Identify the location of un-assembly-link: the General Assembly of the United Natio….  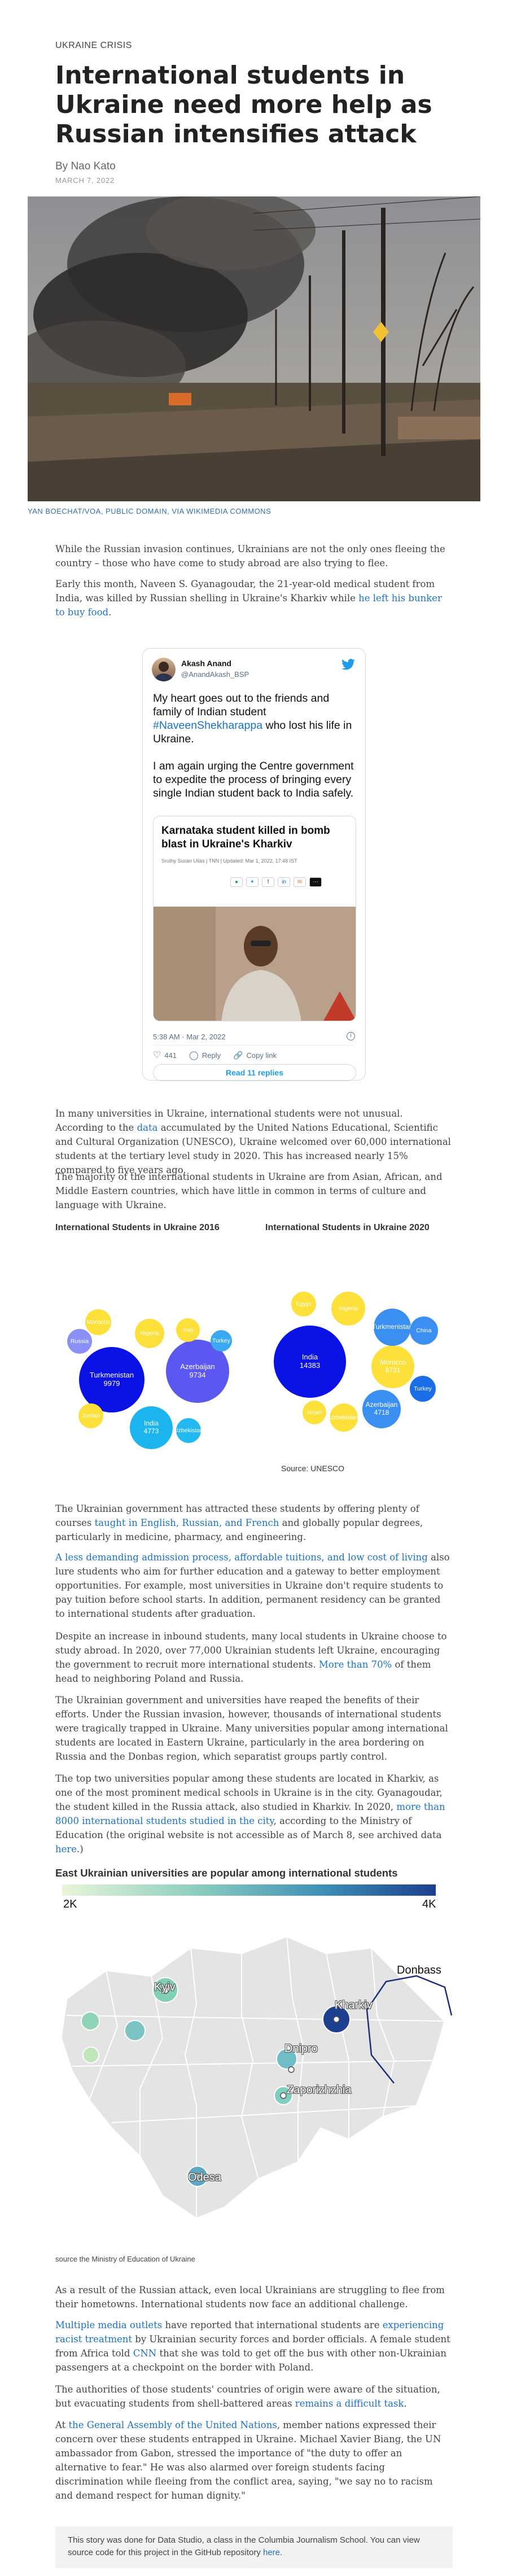
(172, 2425).